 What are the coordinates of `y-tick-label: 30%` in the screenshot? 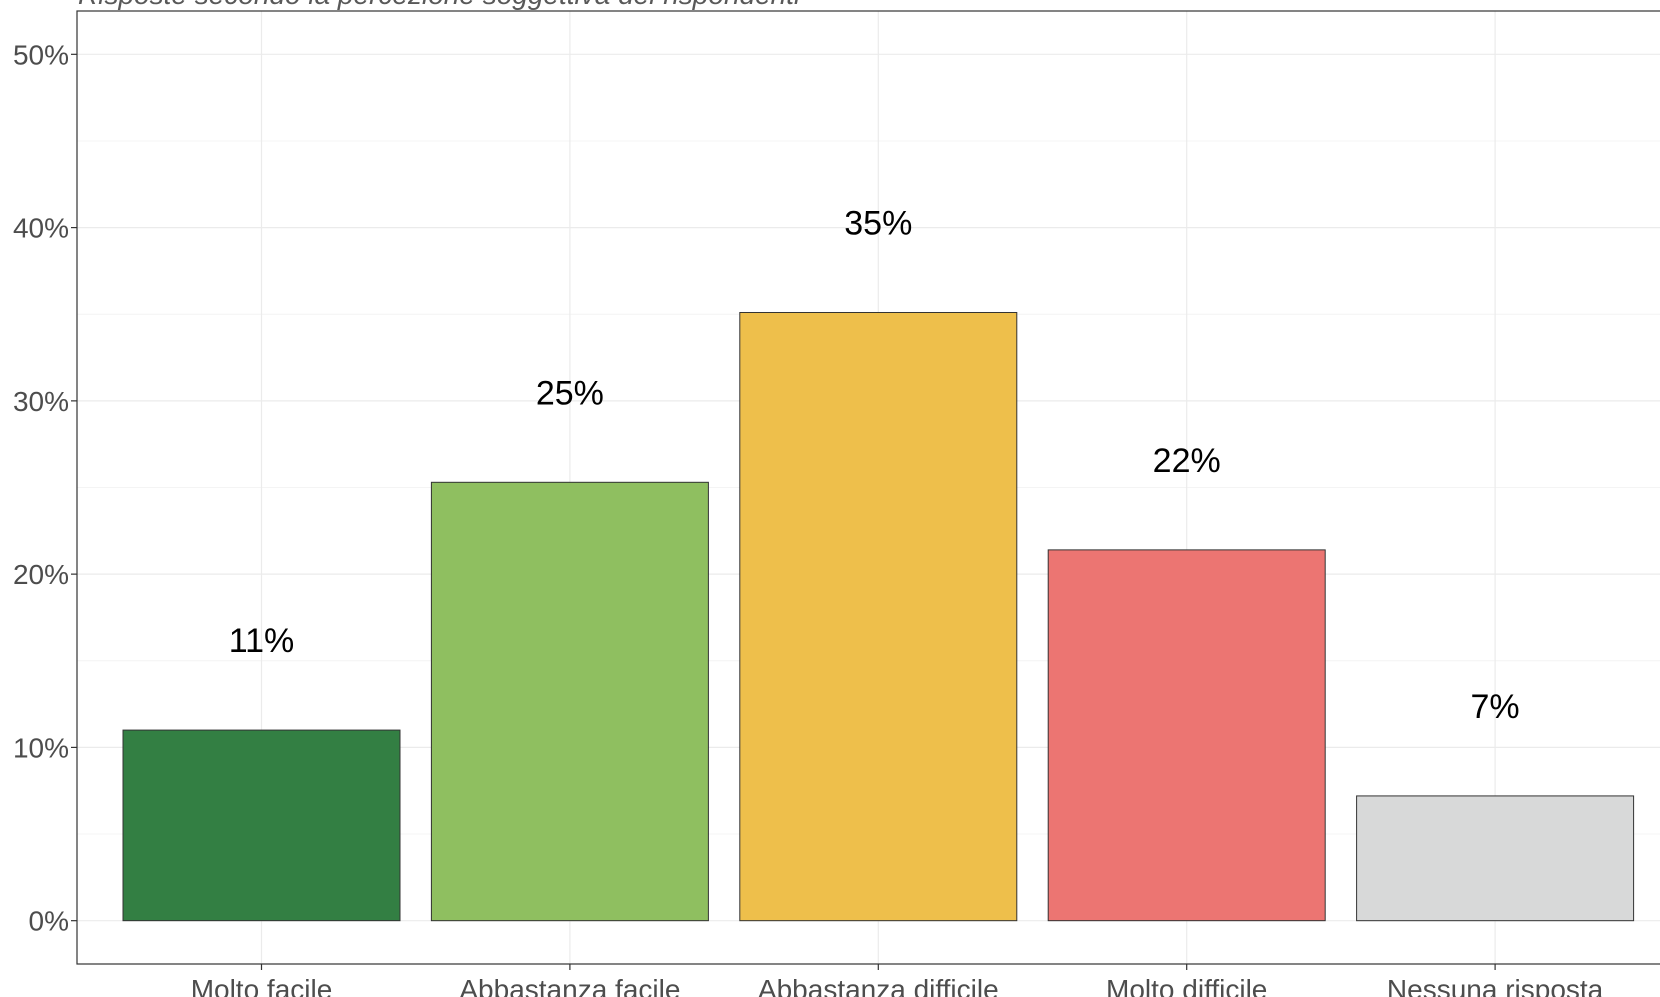 It's located at (41, 401).